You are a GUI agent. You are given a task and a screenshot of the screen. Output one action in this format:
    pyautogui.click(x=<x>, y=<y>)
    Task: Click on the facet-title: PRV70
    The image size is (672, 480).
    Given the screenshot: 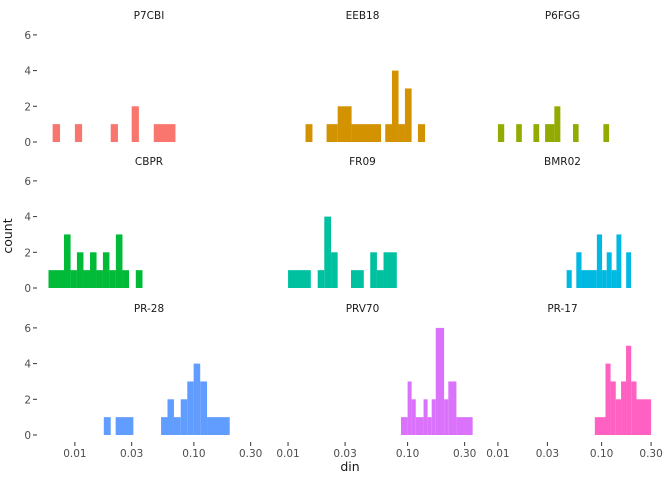 What is the action you would take?
    pyautogui.click(x=363, y=309)
    